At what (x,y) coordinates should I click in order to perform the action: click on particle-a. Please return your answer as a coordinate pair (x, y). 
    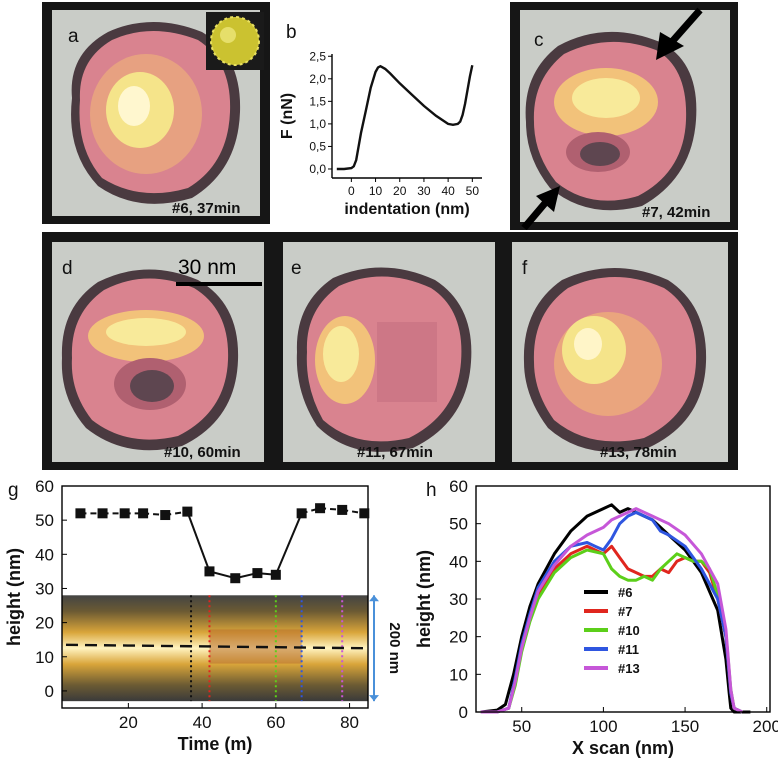
    Looking at the image, I should click on (156, 113).